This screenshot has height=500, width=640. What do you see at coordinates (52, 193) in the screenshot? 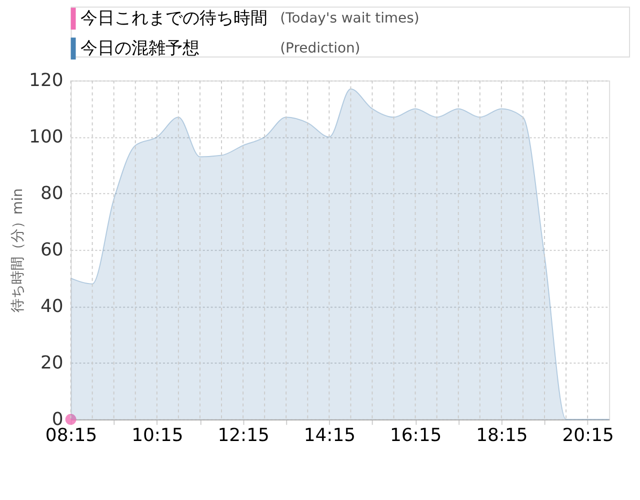
I see `y-tick-label: 80` at bounding box center [52, 193].